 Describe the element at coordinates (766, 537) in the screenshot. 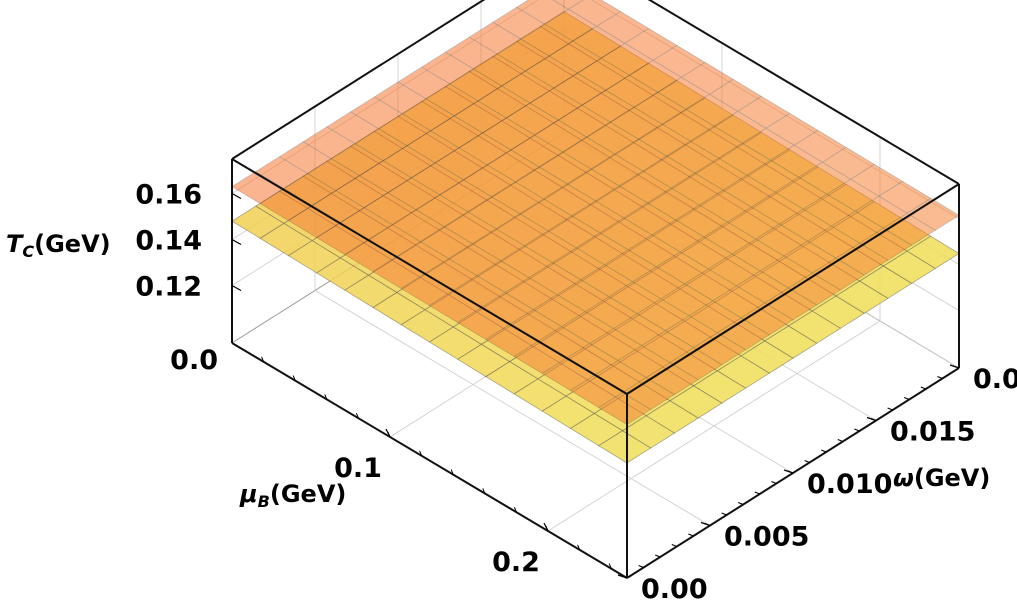

I see `omega-tick-label: 0.005` at that location.